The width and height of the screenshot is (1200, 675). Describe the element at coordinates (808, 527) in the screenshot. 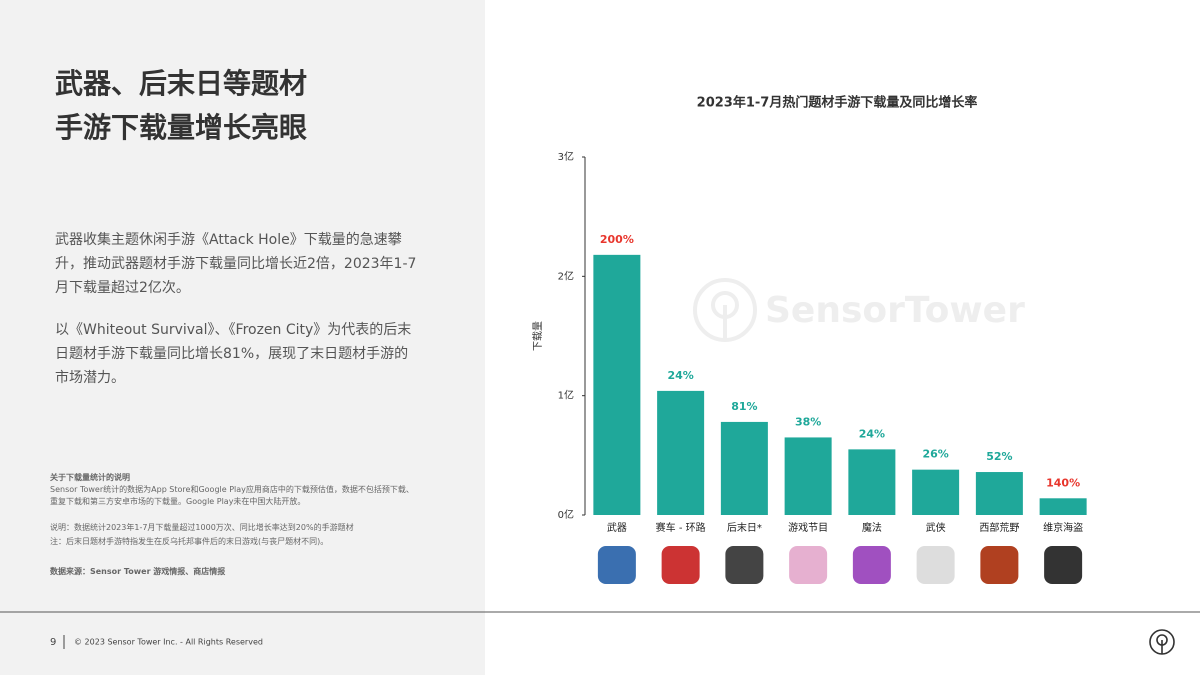

I see `x-tick-label: 游戏节目` at that location.